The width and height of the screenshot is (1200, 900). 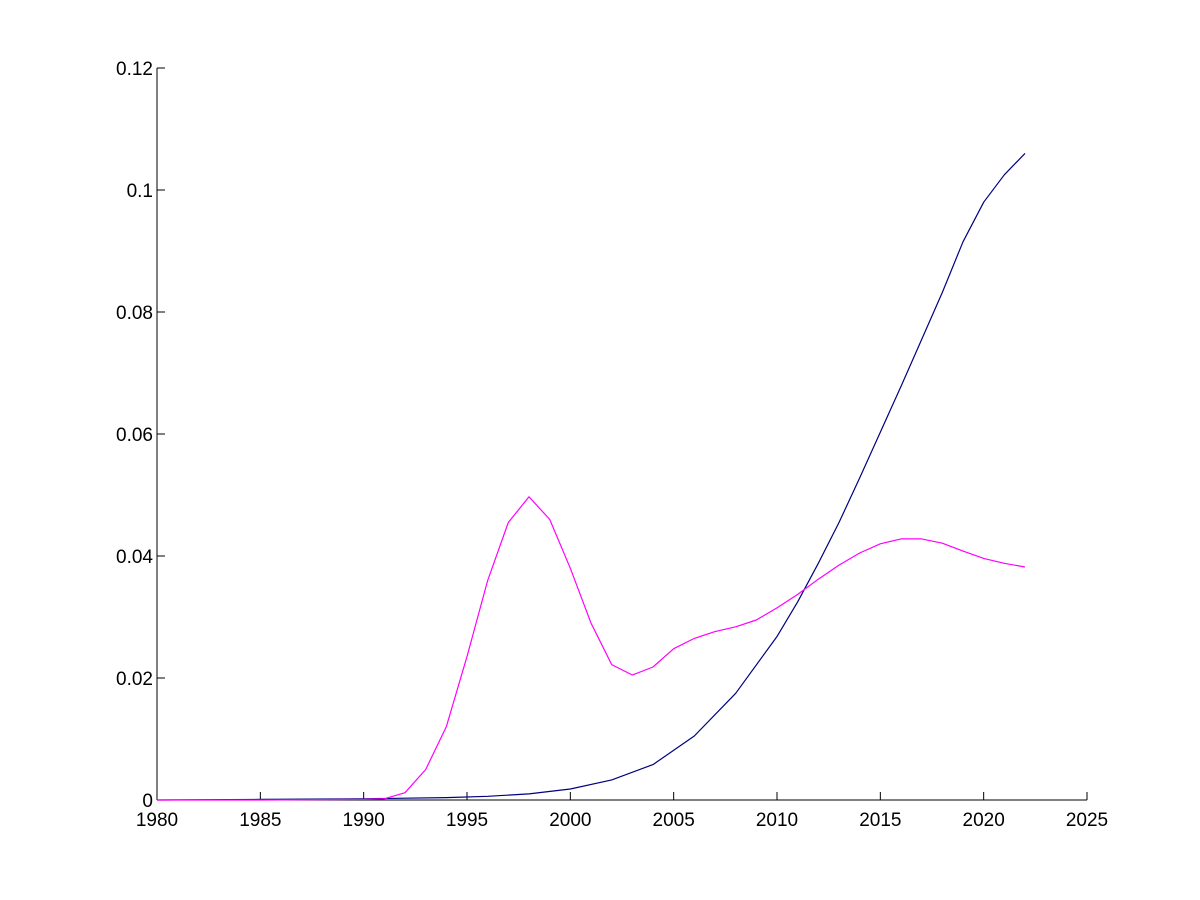 What do you see at coordinates (134, 679) in the screenshot?
I see `y-tick-label: 0.02` at bounding box center [134, 679].